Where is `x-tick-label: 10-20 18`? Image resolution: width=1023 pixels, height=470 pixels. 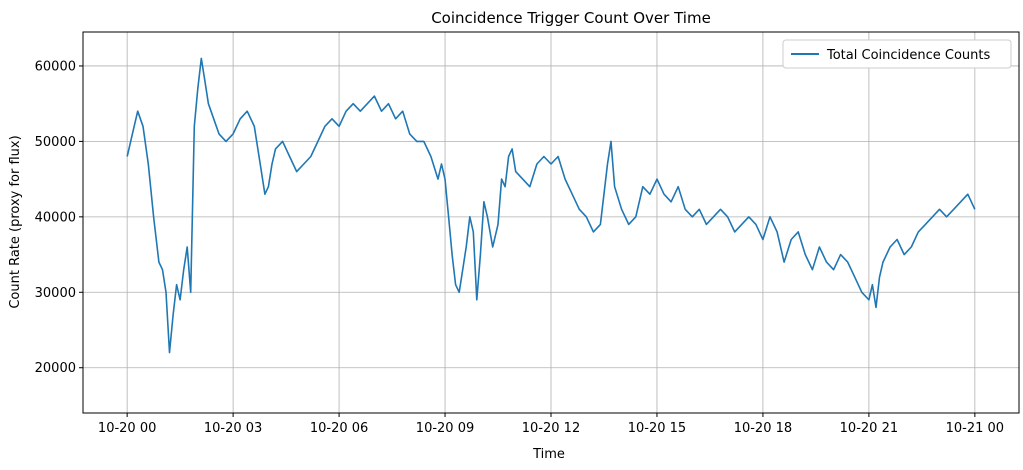 x-tick-label: 10-20 18 is located at coordinates (763, 428).